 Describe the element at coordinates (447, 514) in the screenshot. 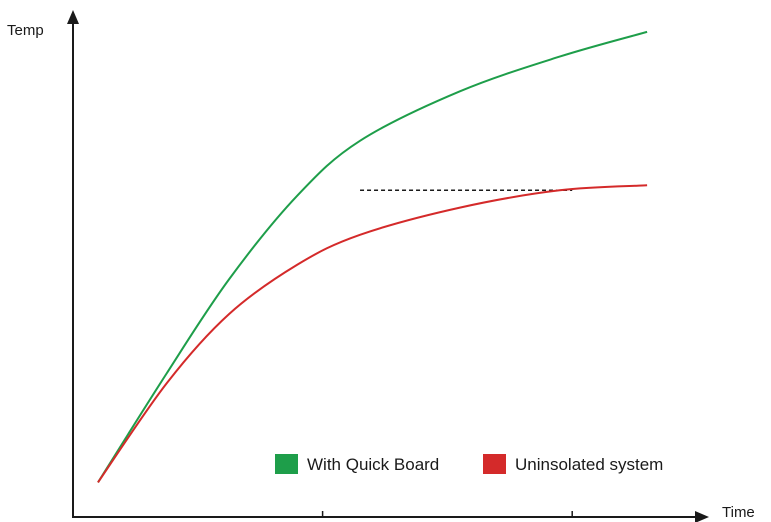

I see `x-ticks` at that location.